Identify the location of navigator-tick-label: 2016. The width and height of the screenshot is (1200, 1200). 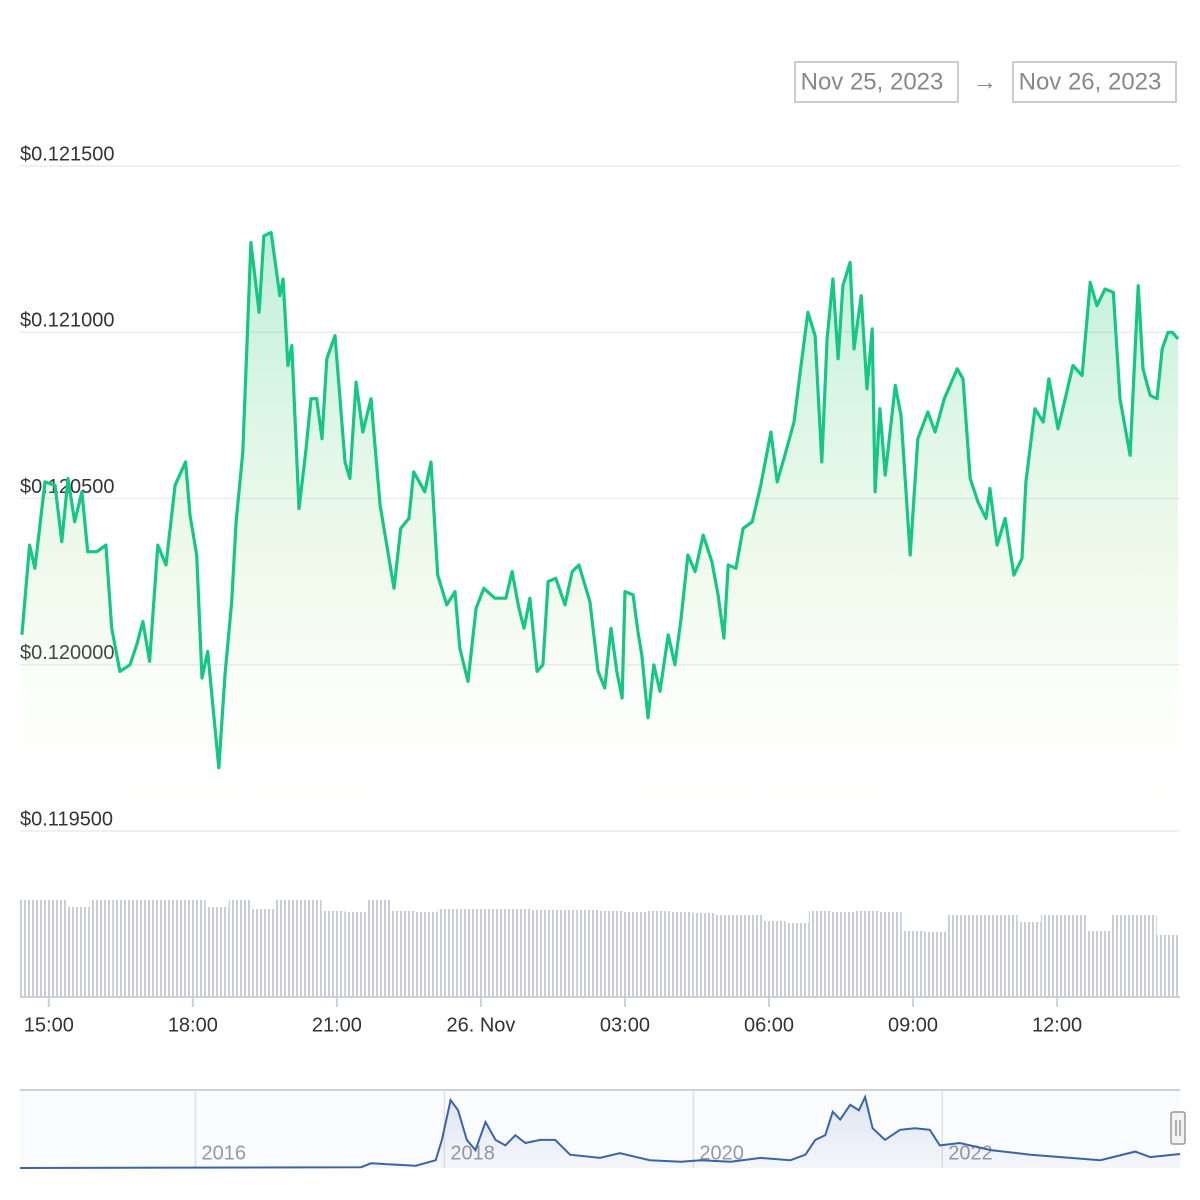
(223, 1153).